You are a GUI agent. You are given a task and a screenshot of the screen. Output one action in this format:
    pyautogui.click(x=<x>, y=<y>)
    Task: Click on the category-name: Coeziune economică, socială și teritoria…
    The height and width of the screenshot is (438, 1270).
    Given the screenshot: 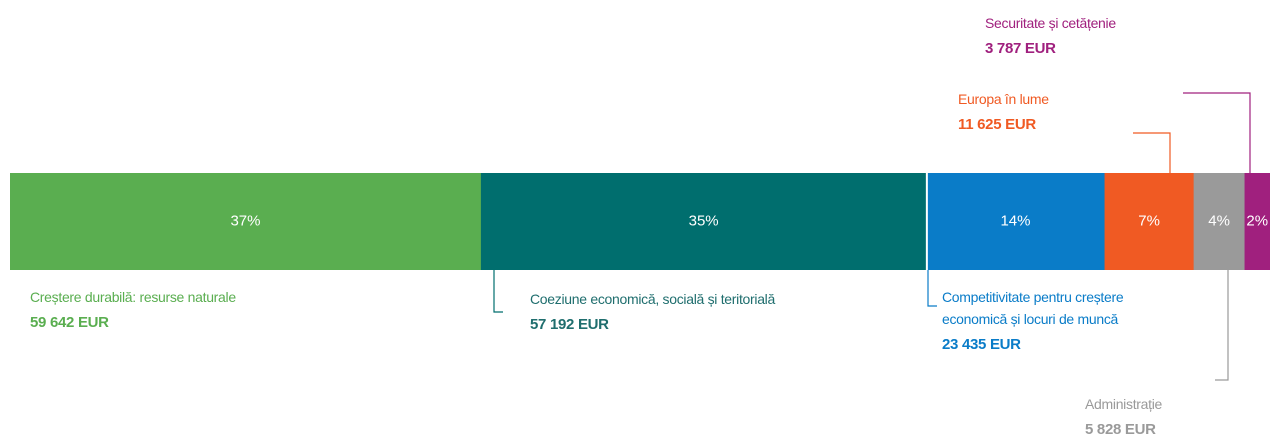 What is the action you would take?
    pyautogui.click(x=652, y=299)
    